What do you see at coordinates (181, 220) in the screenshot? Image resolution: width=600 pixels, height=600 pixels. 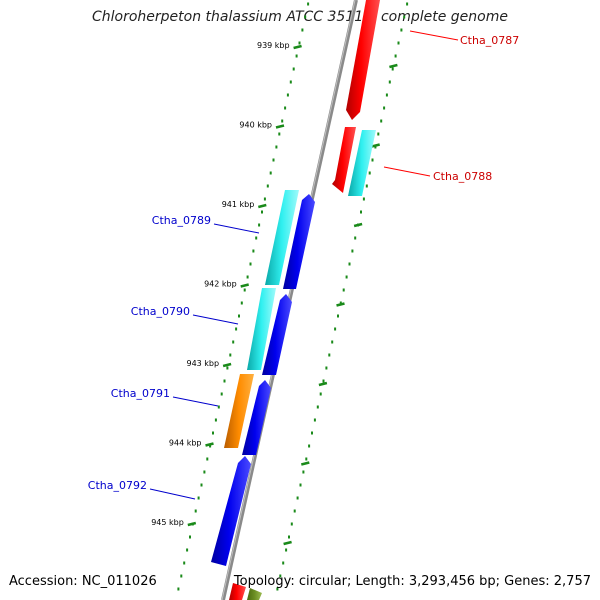 I see `gene-label-ctha-0789: Ctha_0789` at bounding box center [181, 220].